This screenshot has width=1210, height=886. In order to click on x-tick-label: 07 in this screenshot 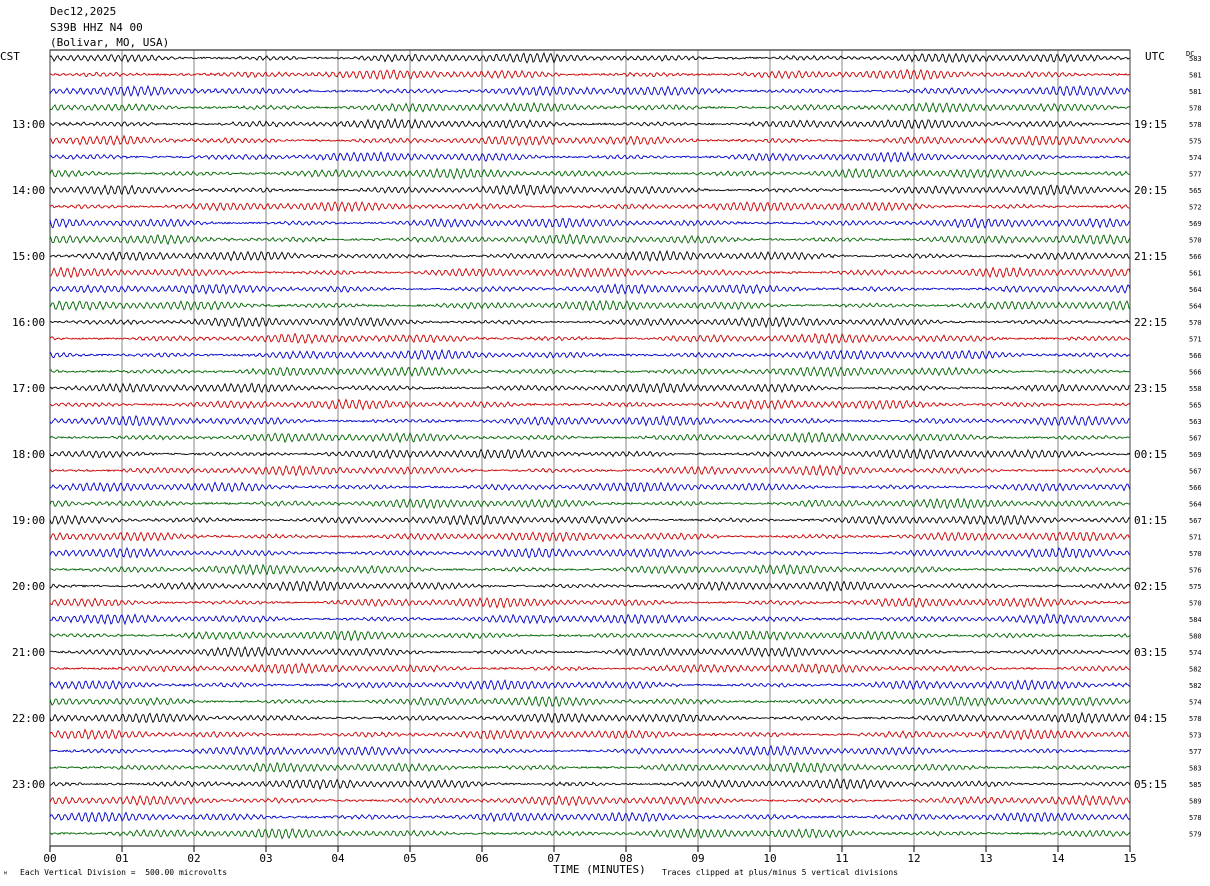, I will do `click(553, 858)`.